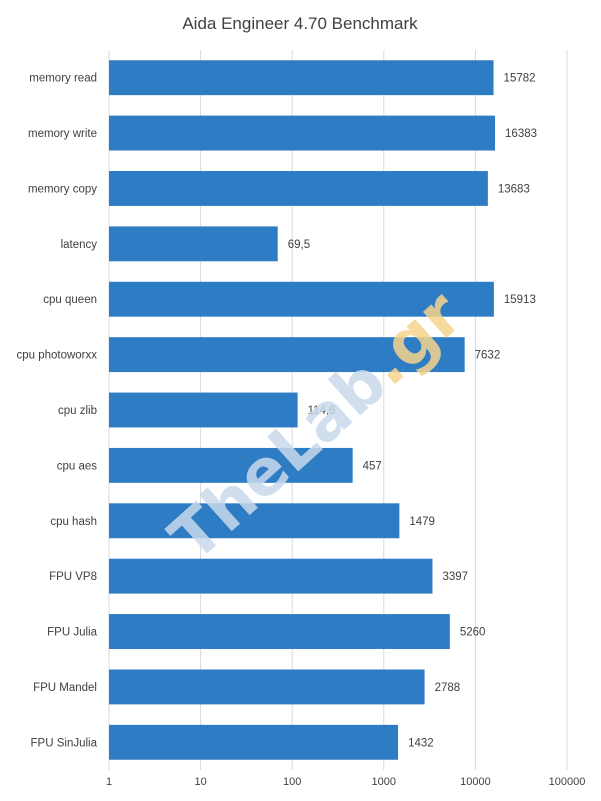 This screenshot has height=801, width=601. What do you see at coordinates (64, 743) in the screenshot?
I see `category-label: FPU SinJulia` at bounding box center [64, 743].